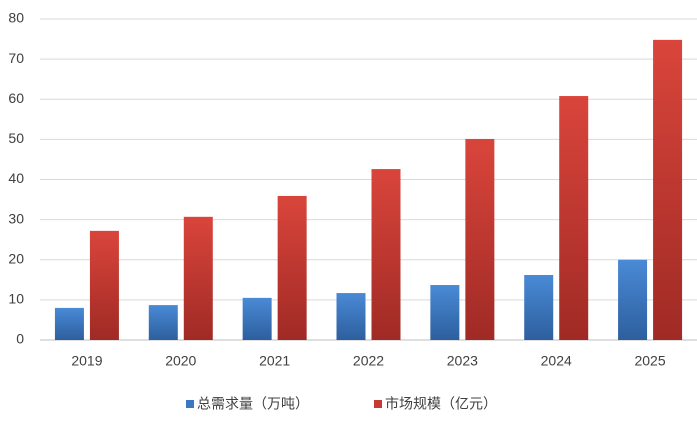 Image resolution: width=697 pixels, height=421 pixels. What do you see at coordinates (16, 98) in the screenshot?
I see `y-tick-label: 60` at bounding box center [16, 98].